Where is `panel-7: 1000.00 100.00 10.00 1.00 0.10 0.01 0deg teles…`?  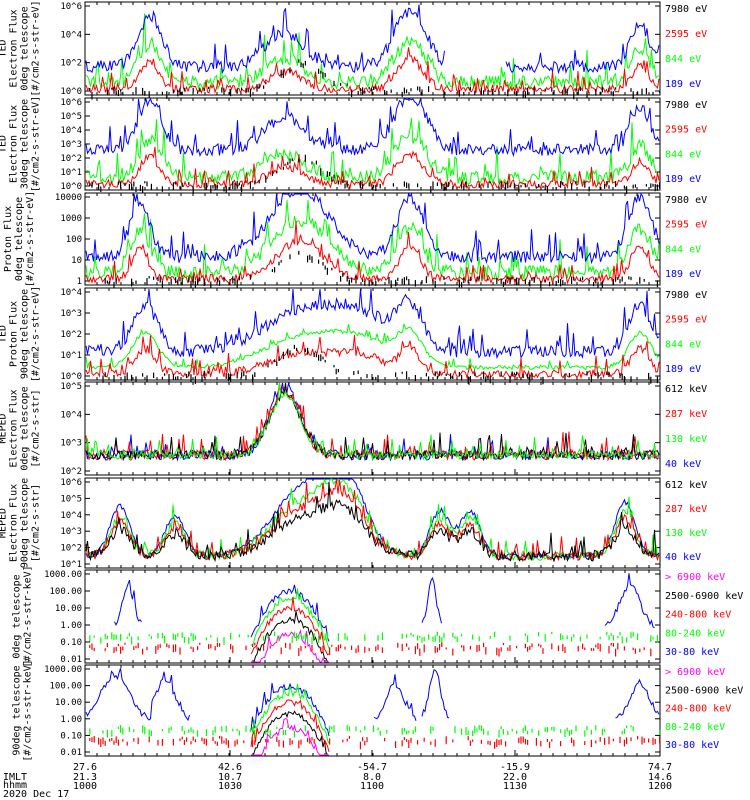 panel-7: 1000.00 100.00 10.00 1.00 0.10 0.01 0deg teles… is located at coordinates (378, 616).